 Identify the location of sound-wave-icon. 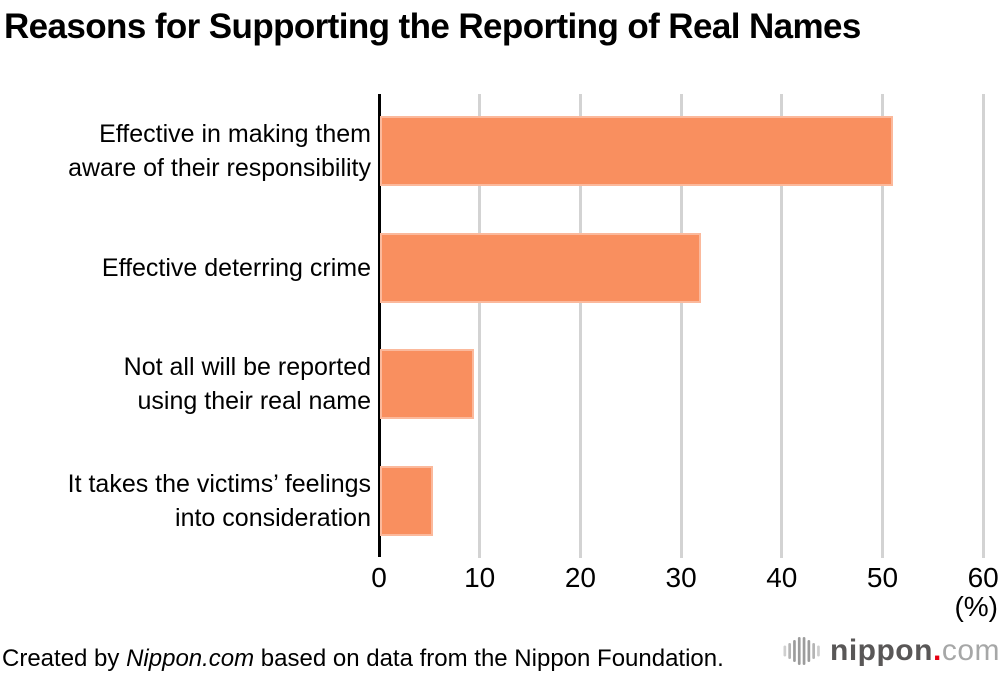
(801, 651).